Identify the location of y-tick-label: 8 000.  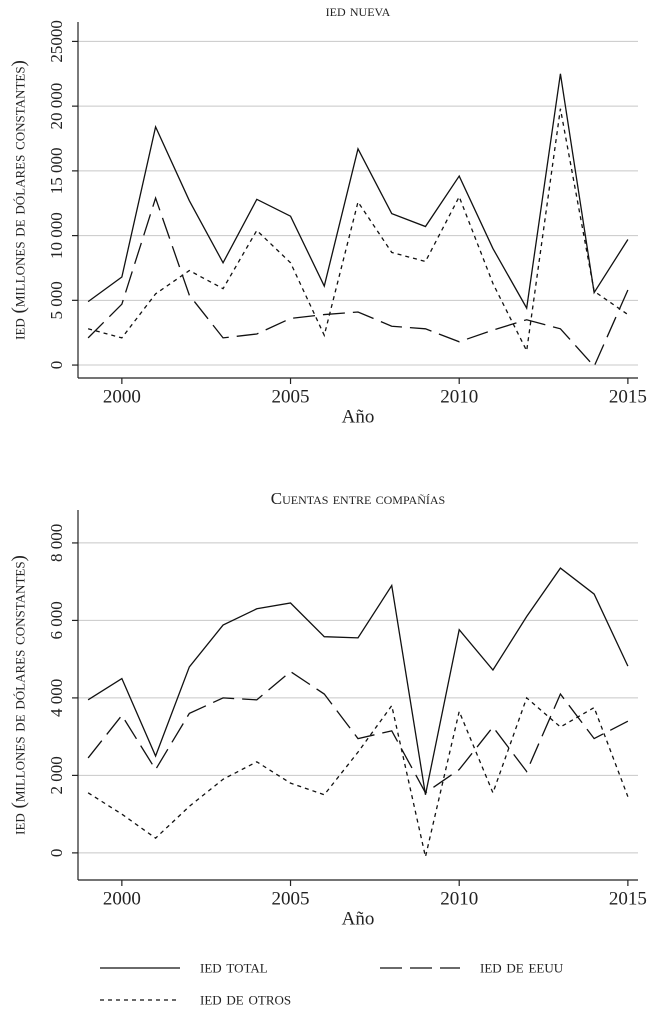
(56, 543).